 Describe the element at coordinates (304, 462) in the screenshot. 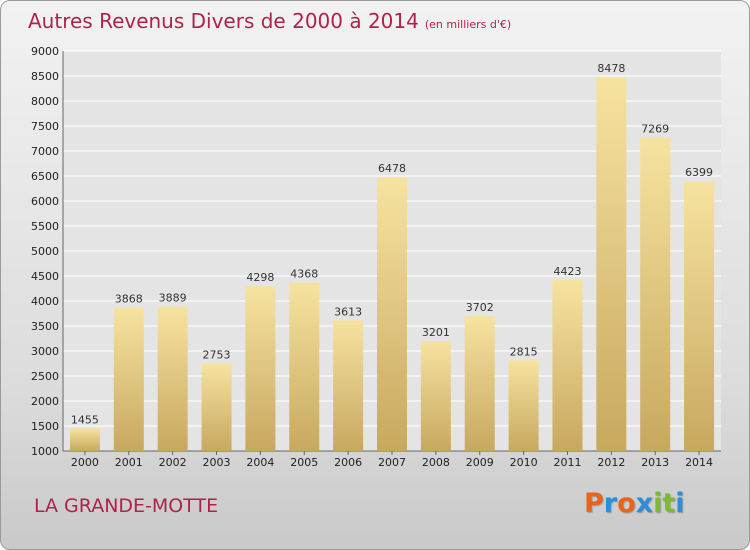

I see `x-tick-label: 2005` at that location.